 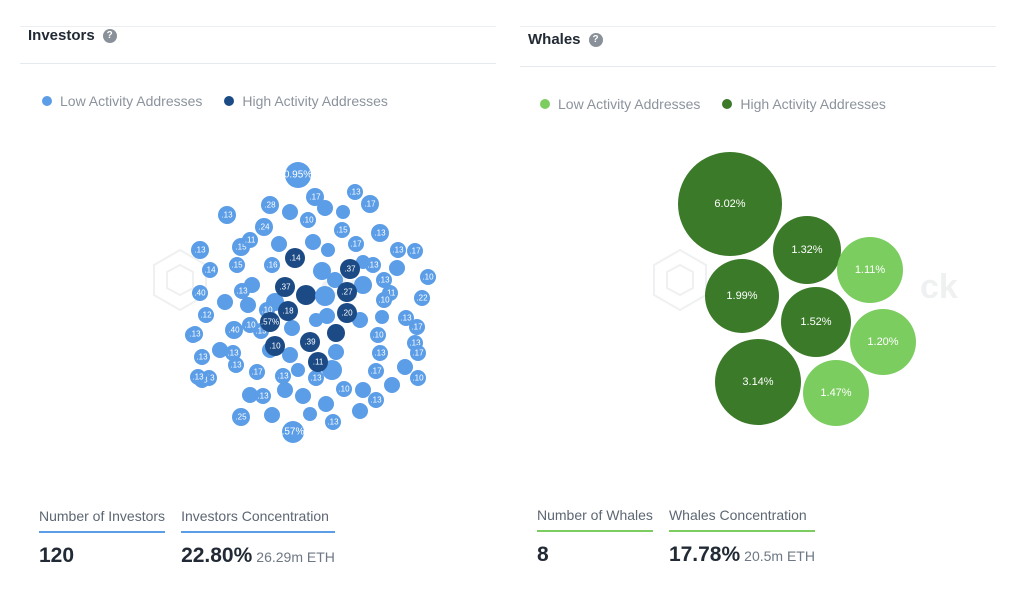 What do you see at coordinates (347, 313) in the screenshot?
I see `bubble-high-activity: .20` at bounding box center [347, 313].